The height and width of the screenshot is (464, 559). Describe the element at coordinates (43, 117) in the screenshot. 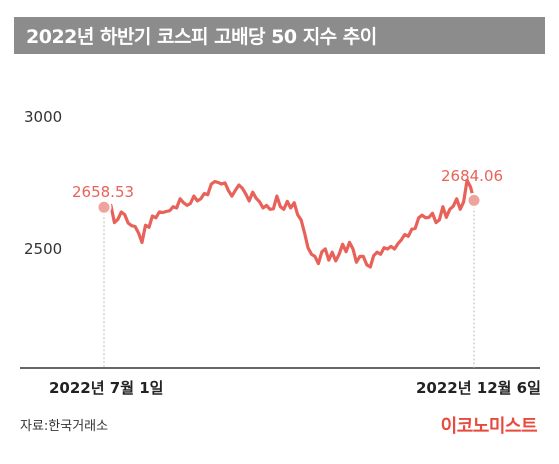

I see `y-tick-label-0: 3000` at that location.